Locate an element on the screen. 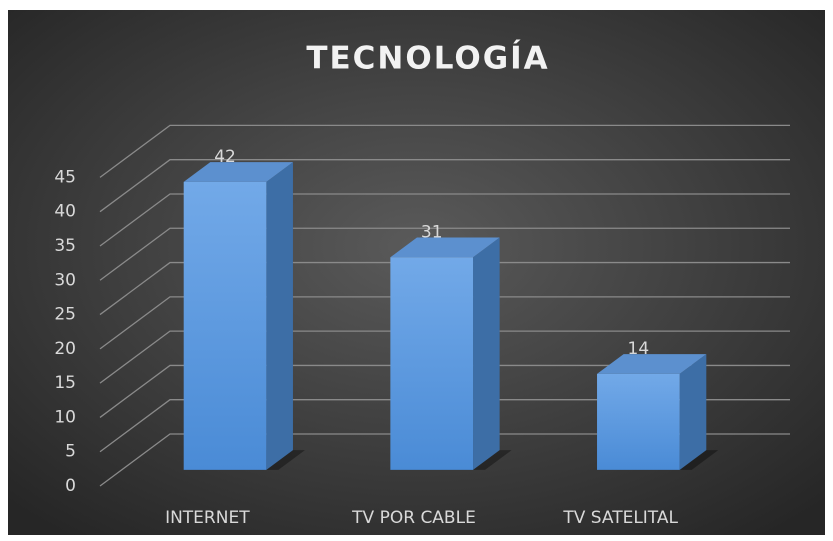  x-tick-label: TV SATELITAL is located at coordinates (620, 518).